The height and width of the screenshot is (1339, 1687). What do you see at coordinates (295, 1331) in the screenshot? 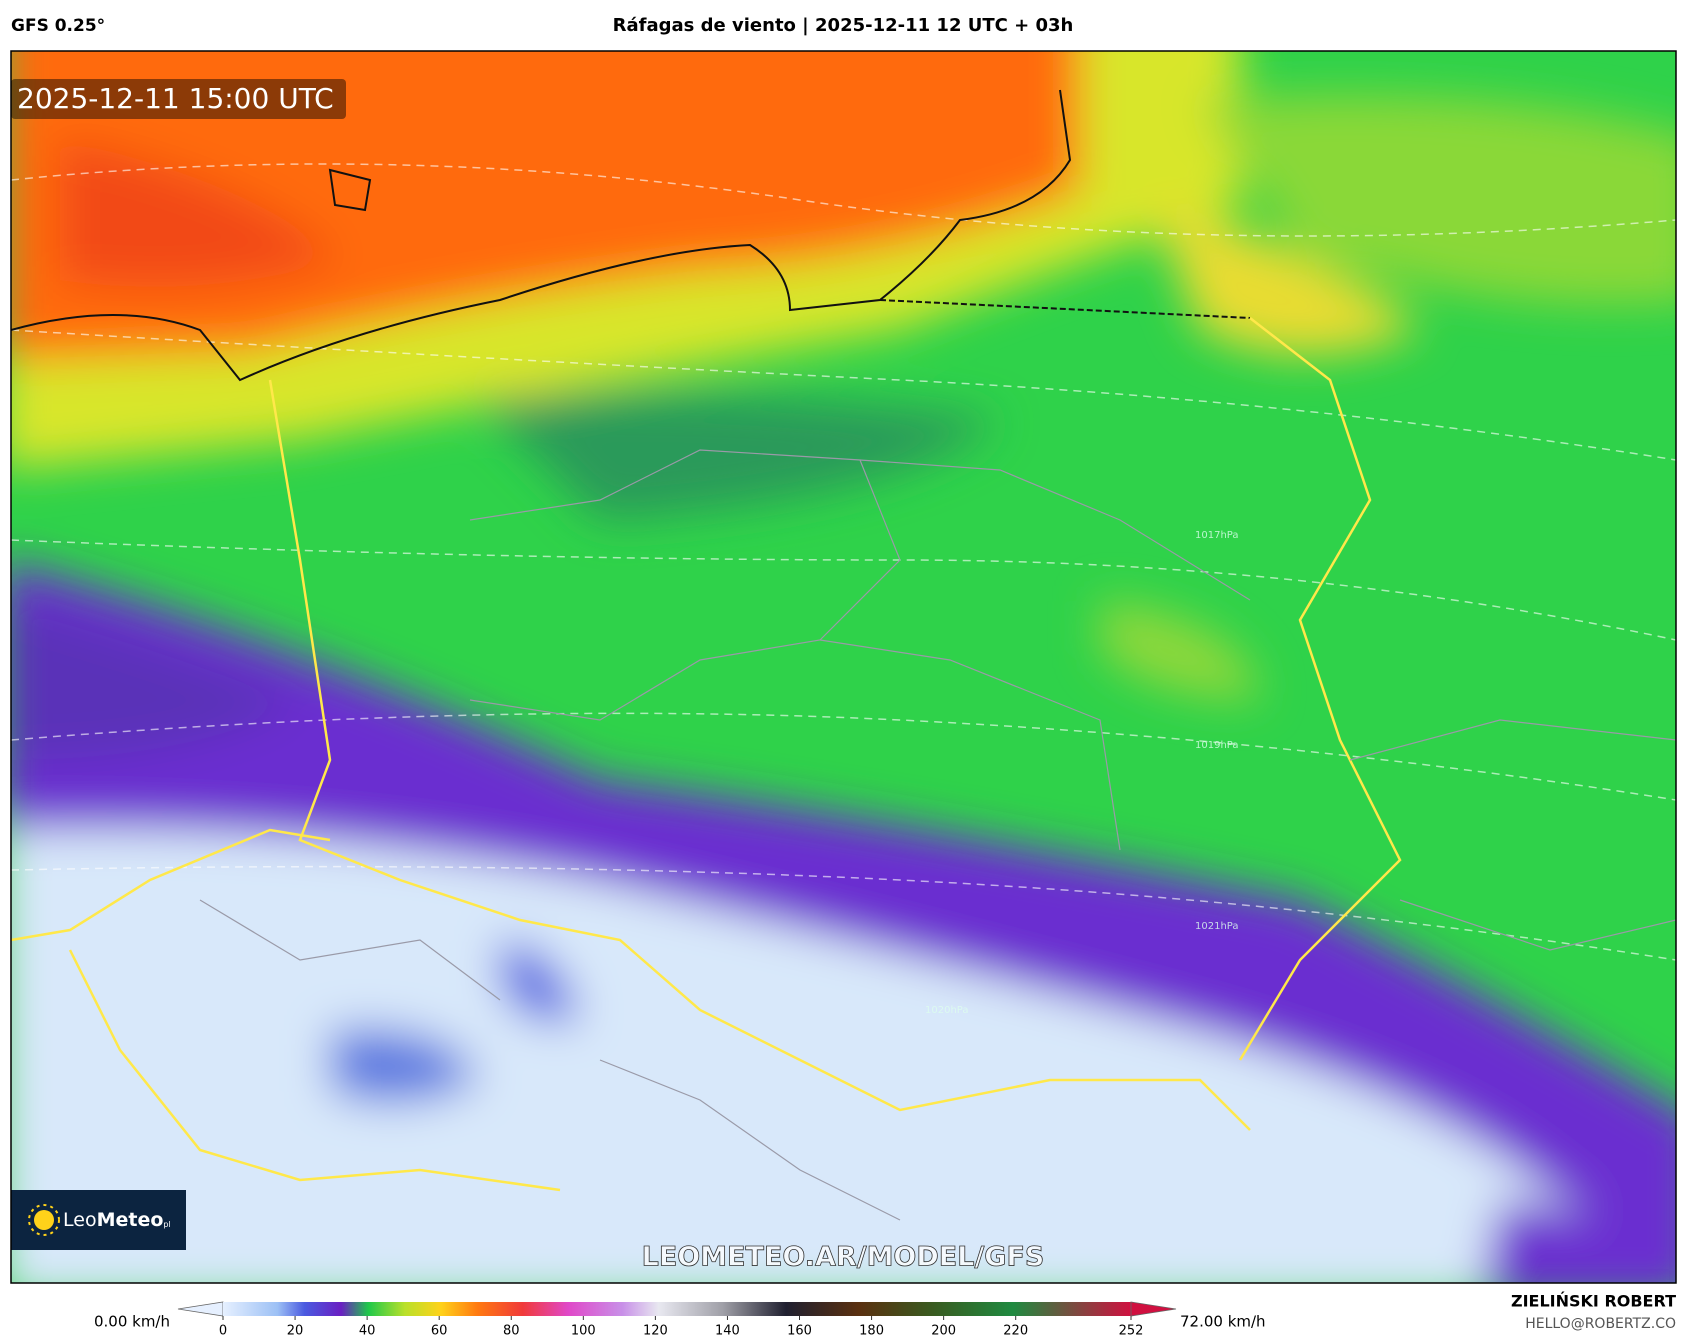
I see `colorbar-tick-label: 20` at bounding box center [295, 1331].